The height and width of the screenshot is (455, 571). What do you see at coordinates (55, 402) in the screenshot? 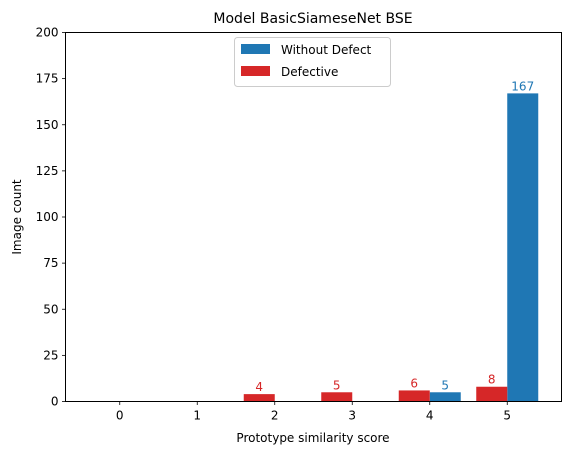
I see `y-tick-label-0: 0` at bounding box center [55, 402].